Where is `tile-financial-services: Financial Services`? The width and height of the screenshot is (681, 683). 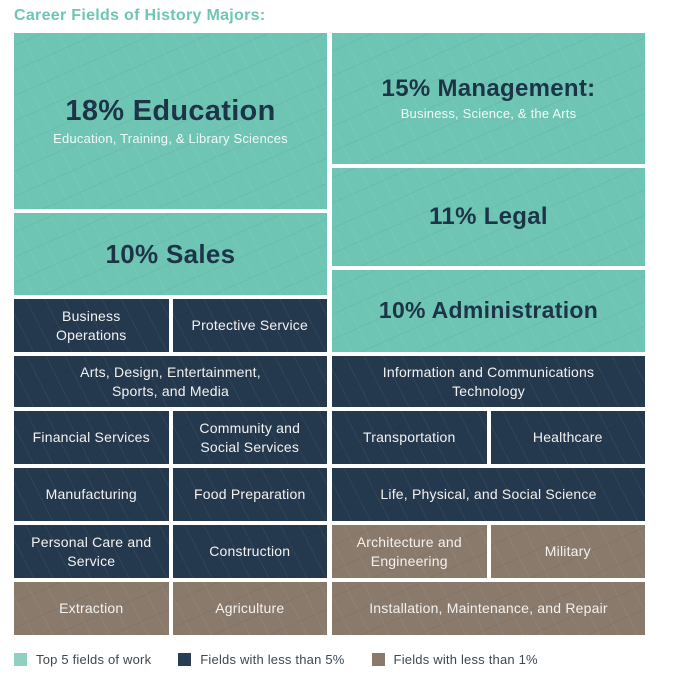 tile-financial-services: Financial Services is located at coordinates (91, 437).